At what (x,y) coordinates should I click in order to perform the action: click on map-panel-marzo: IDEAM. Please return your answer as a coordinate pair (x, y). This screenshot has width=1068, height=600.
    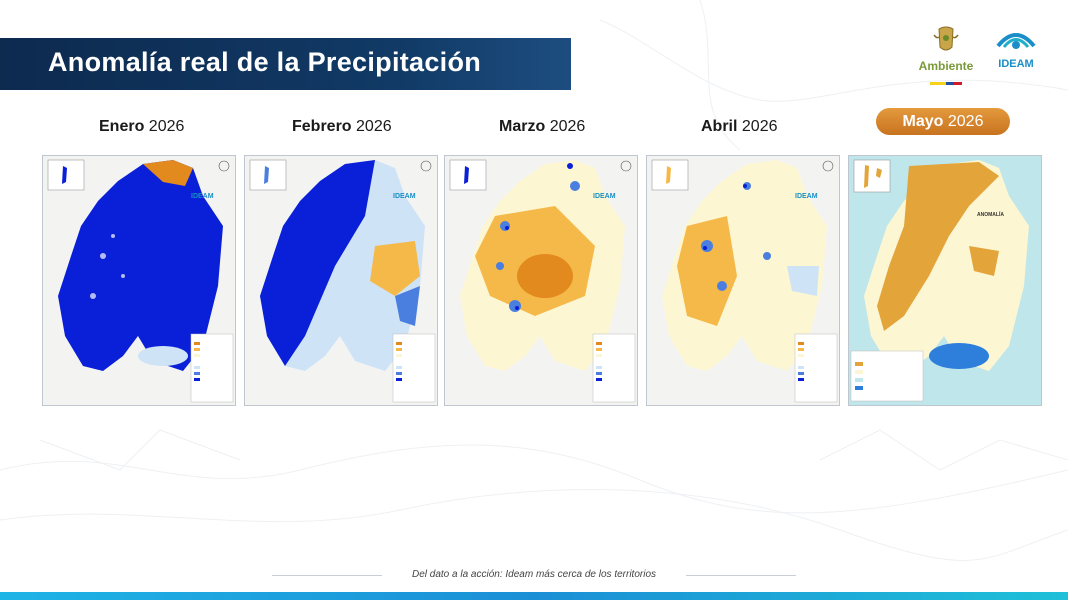
    Looking at the image, I should click on (541, 280).